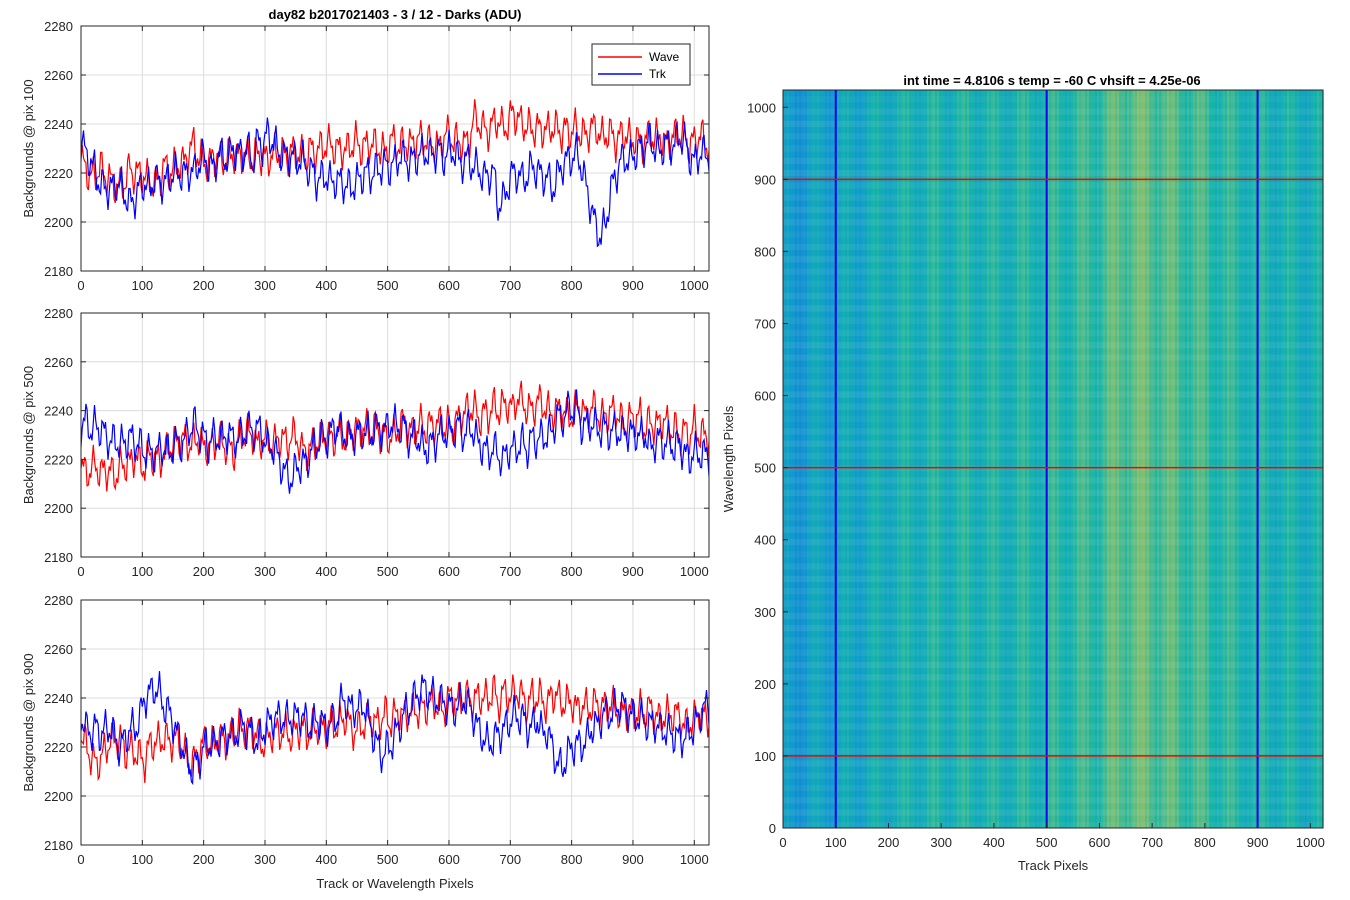  I want to click on y-tick-label: 400, so click(765, 540).